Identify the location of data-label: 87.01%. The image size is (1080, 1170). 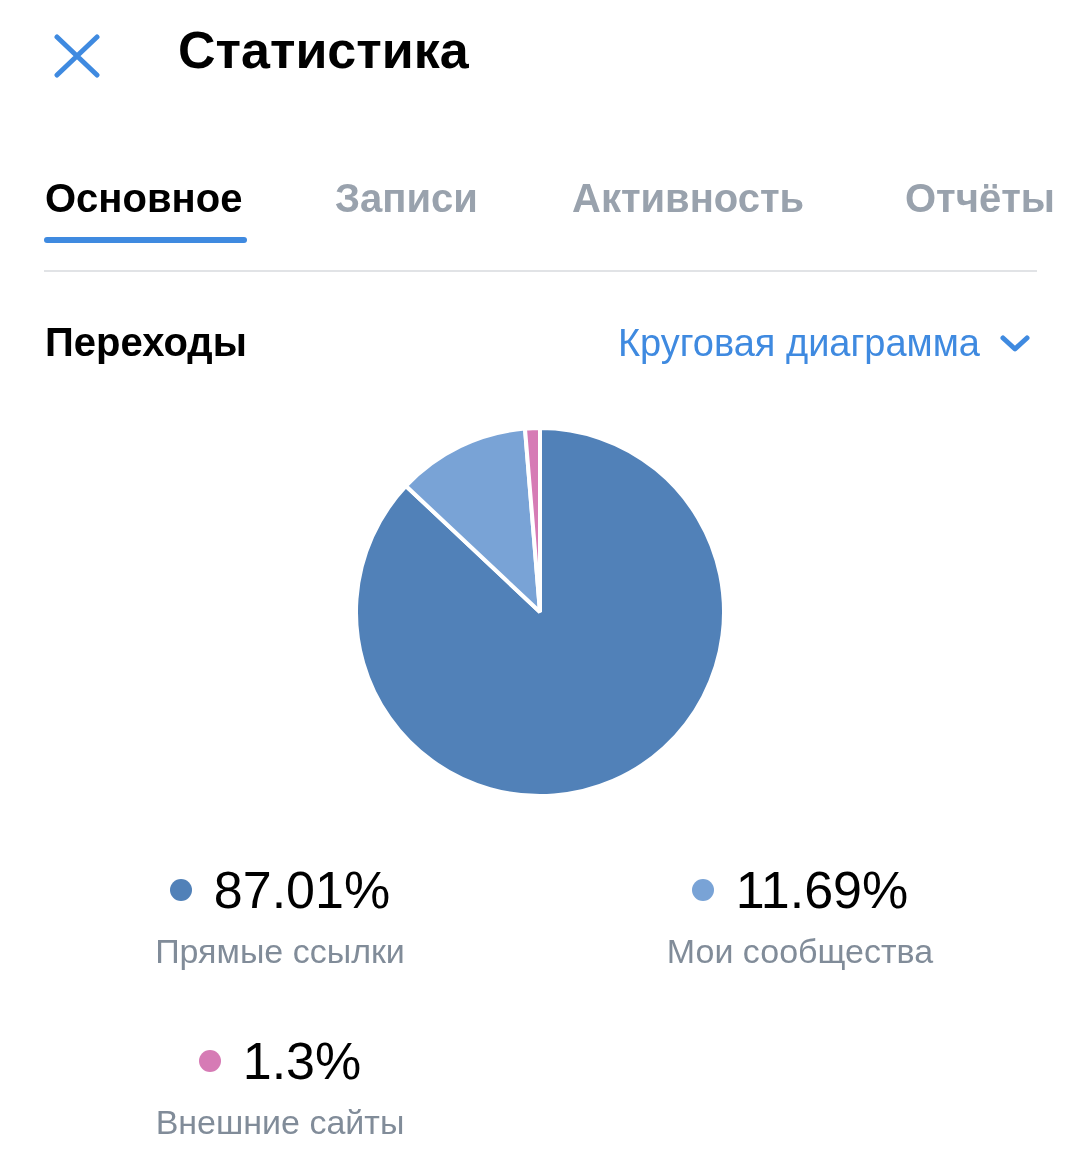
(302, 890).